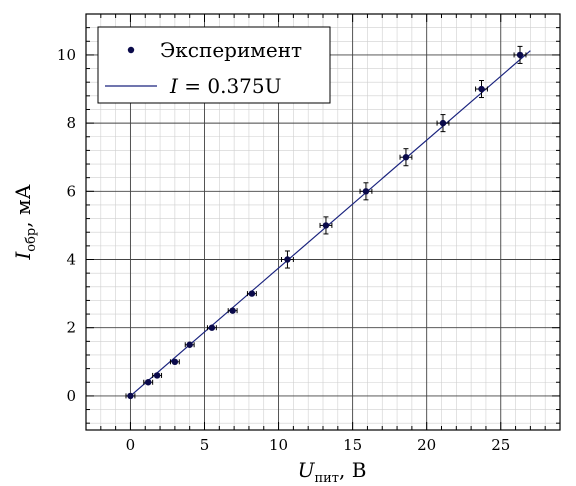  Describe the element at coordinates (71, 191) in the screenshot. I see `y-tick-label: 6` at that location.